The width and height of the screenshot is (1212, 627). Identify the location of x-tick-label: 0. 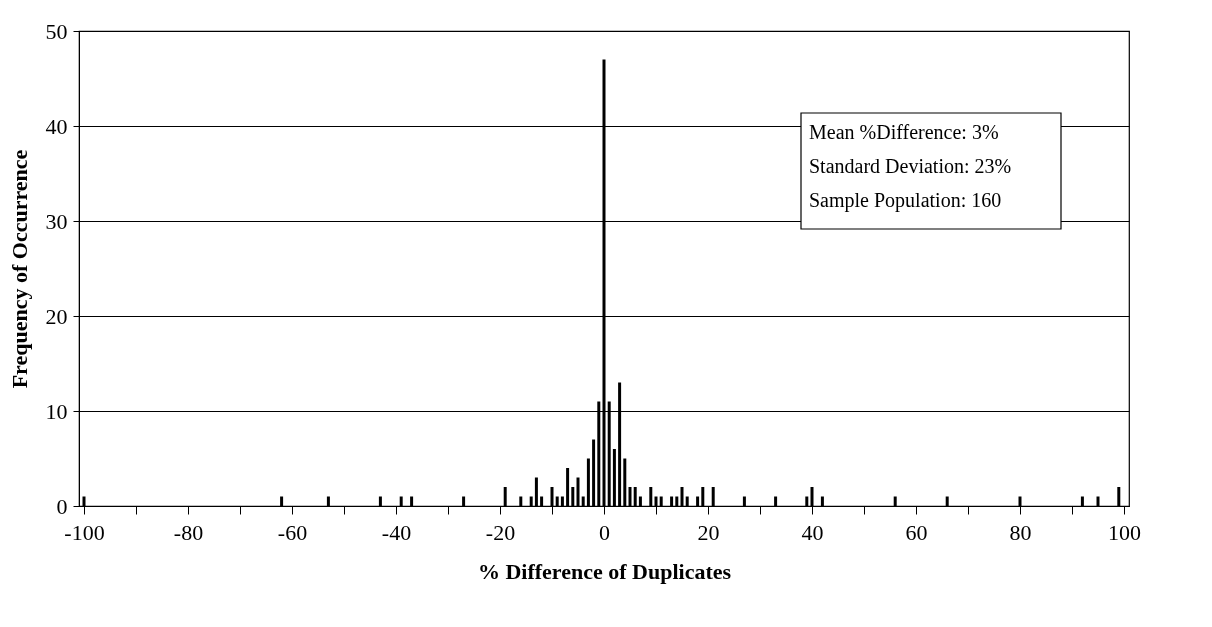
(604, 532).